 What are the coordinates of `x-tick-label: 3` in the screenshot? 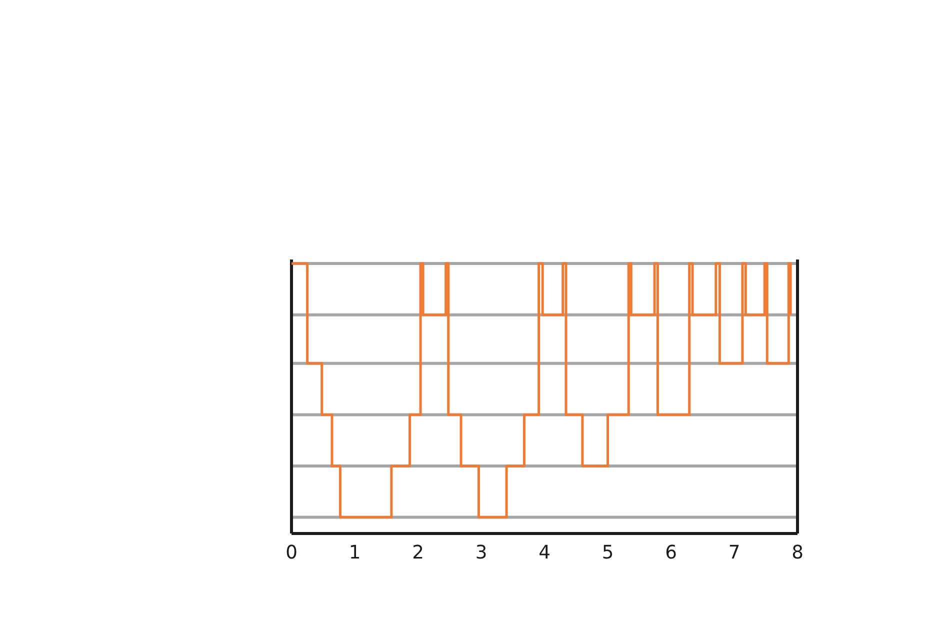 It's located at (481, 553).